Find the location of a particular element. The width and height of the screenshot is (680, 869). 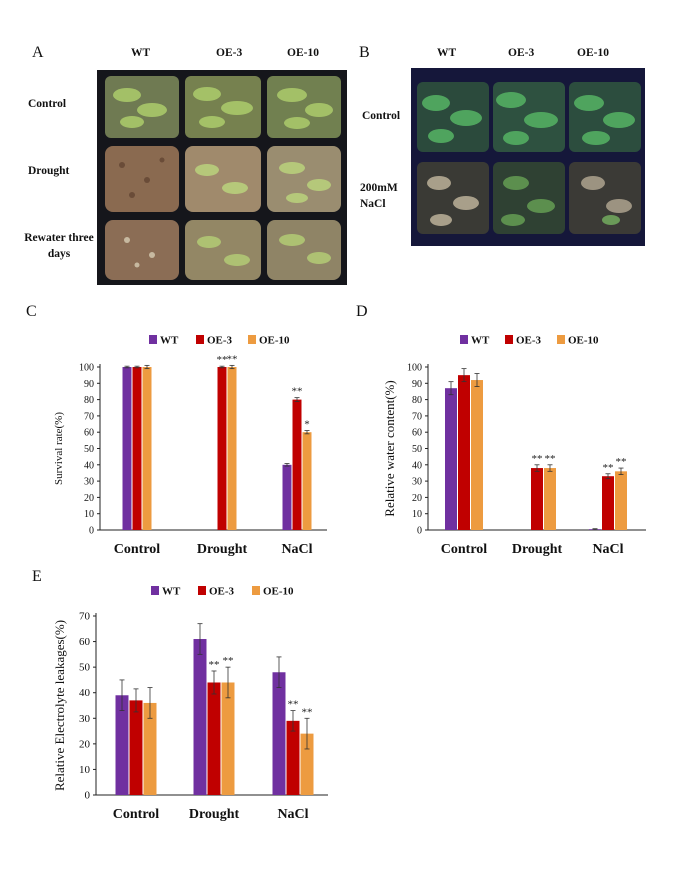

chart-c-y-tick-label: 10 is located at coordinates (89, 514).